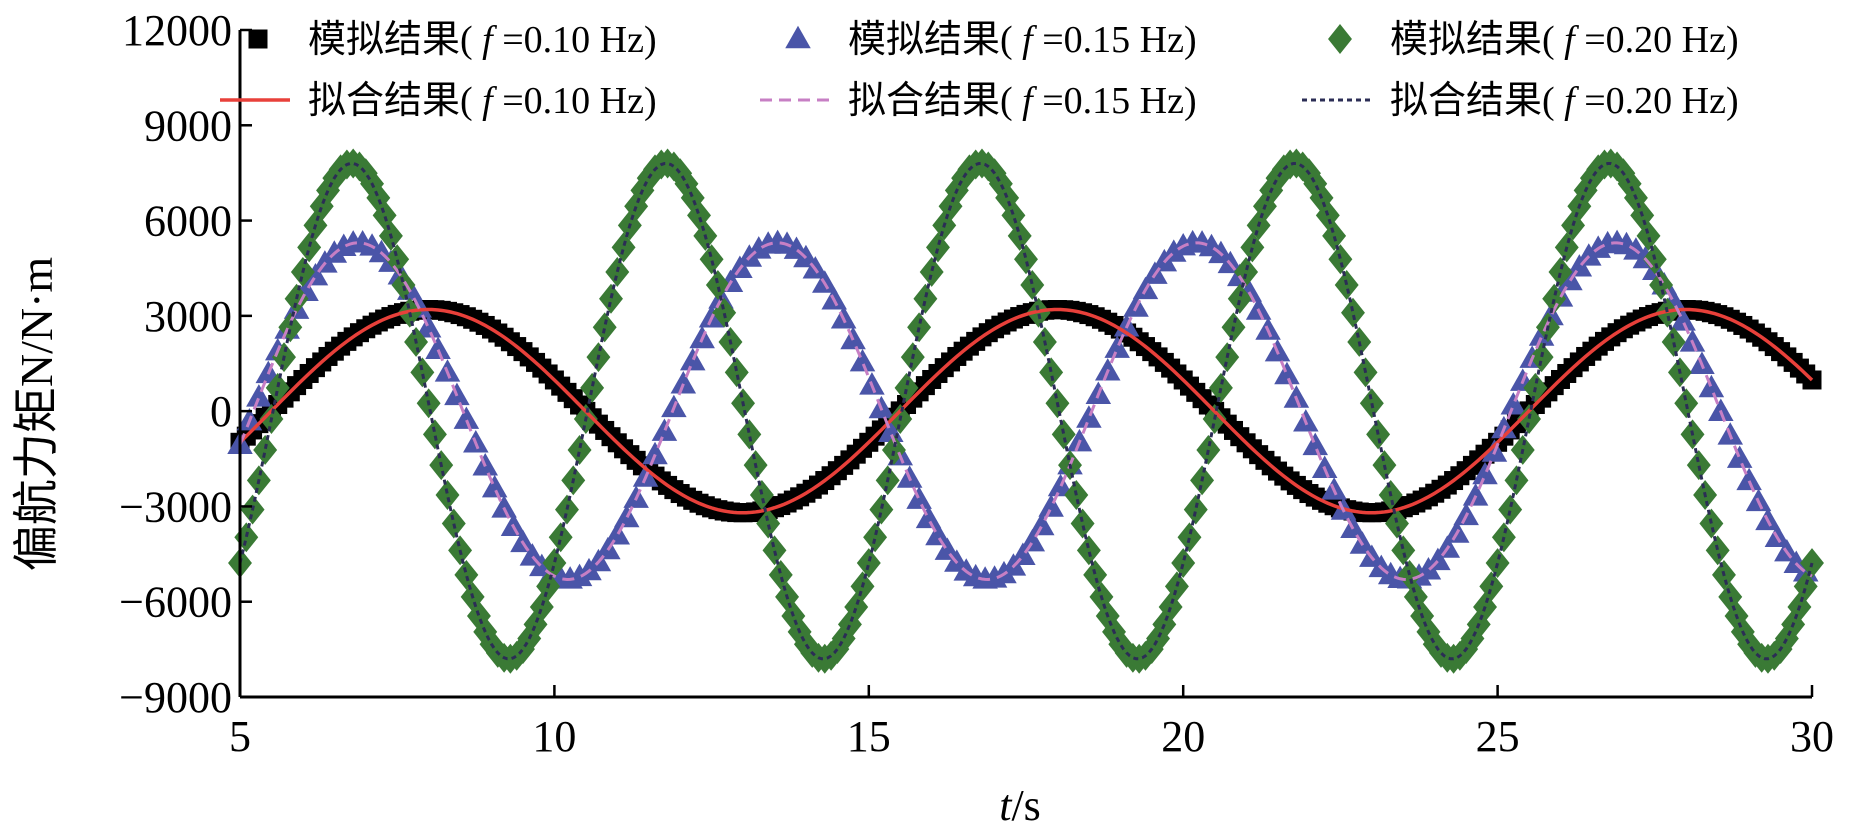  I want to click on y-tick-label: −3000, so click(175, 506).